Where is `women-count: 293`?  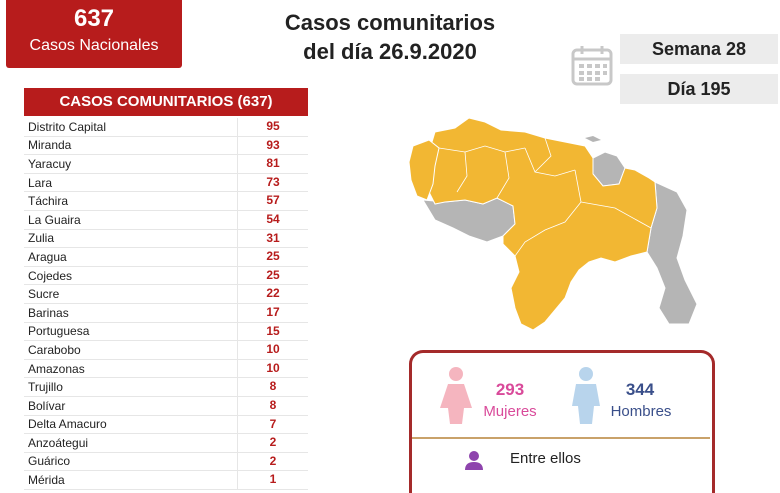 women-count: 293 is located at coordinates (510, 389).